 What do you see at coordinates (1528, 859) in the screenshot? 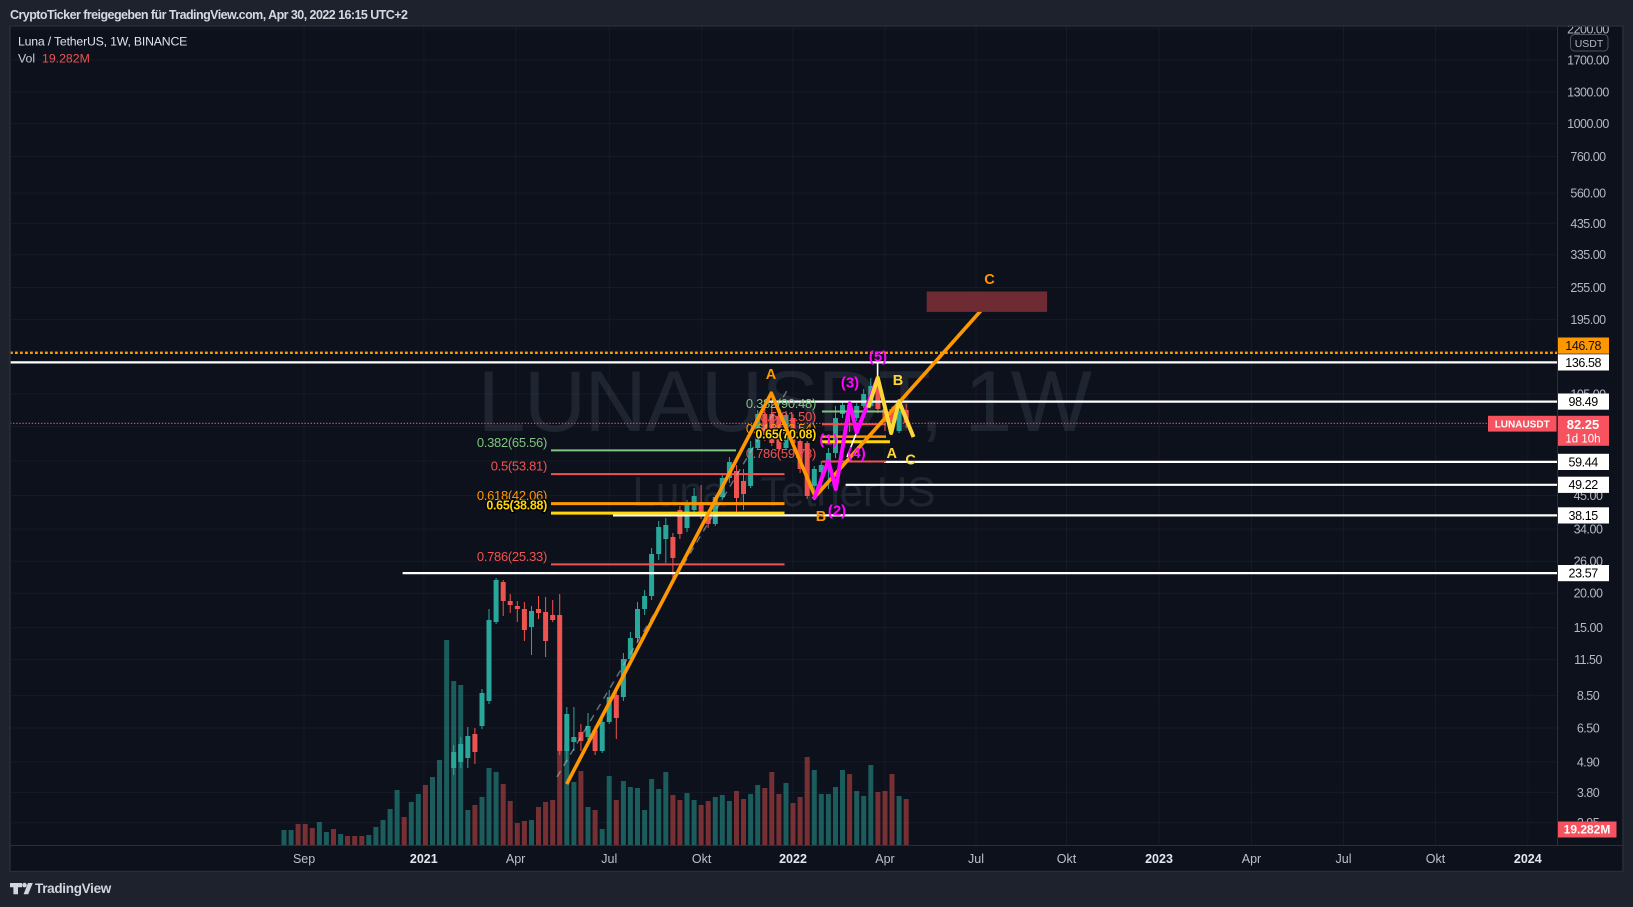
I see `svg-text: 2024` at bounding box center [1528, 859].